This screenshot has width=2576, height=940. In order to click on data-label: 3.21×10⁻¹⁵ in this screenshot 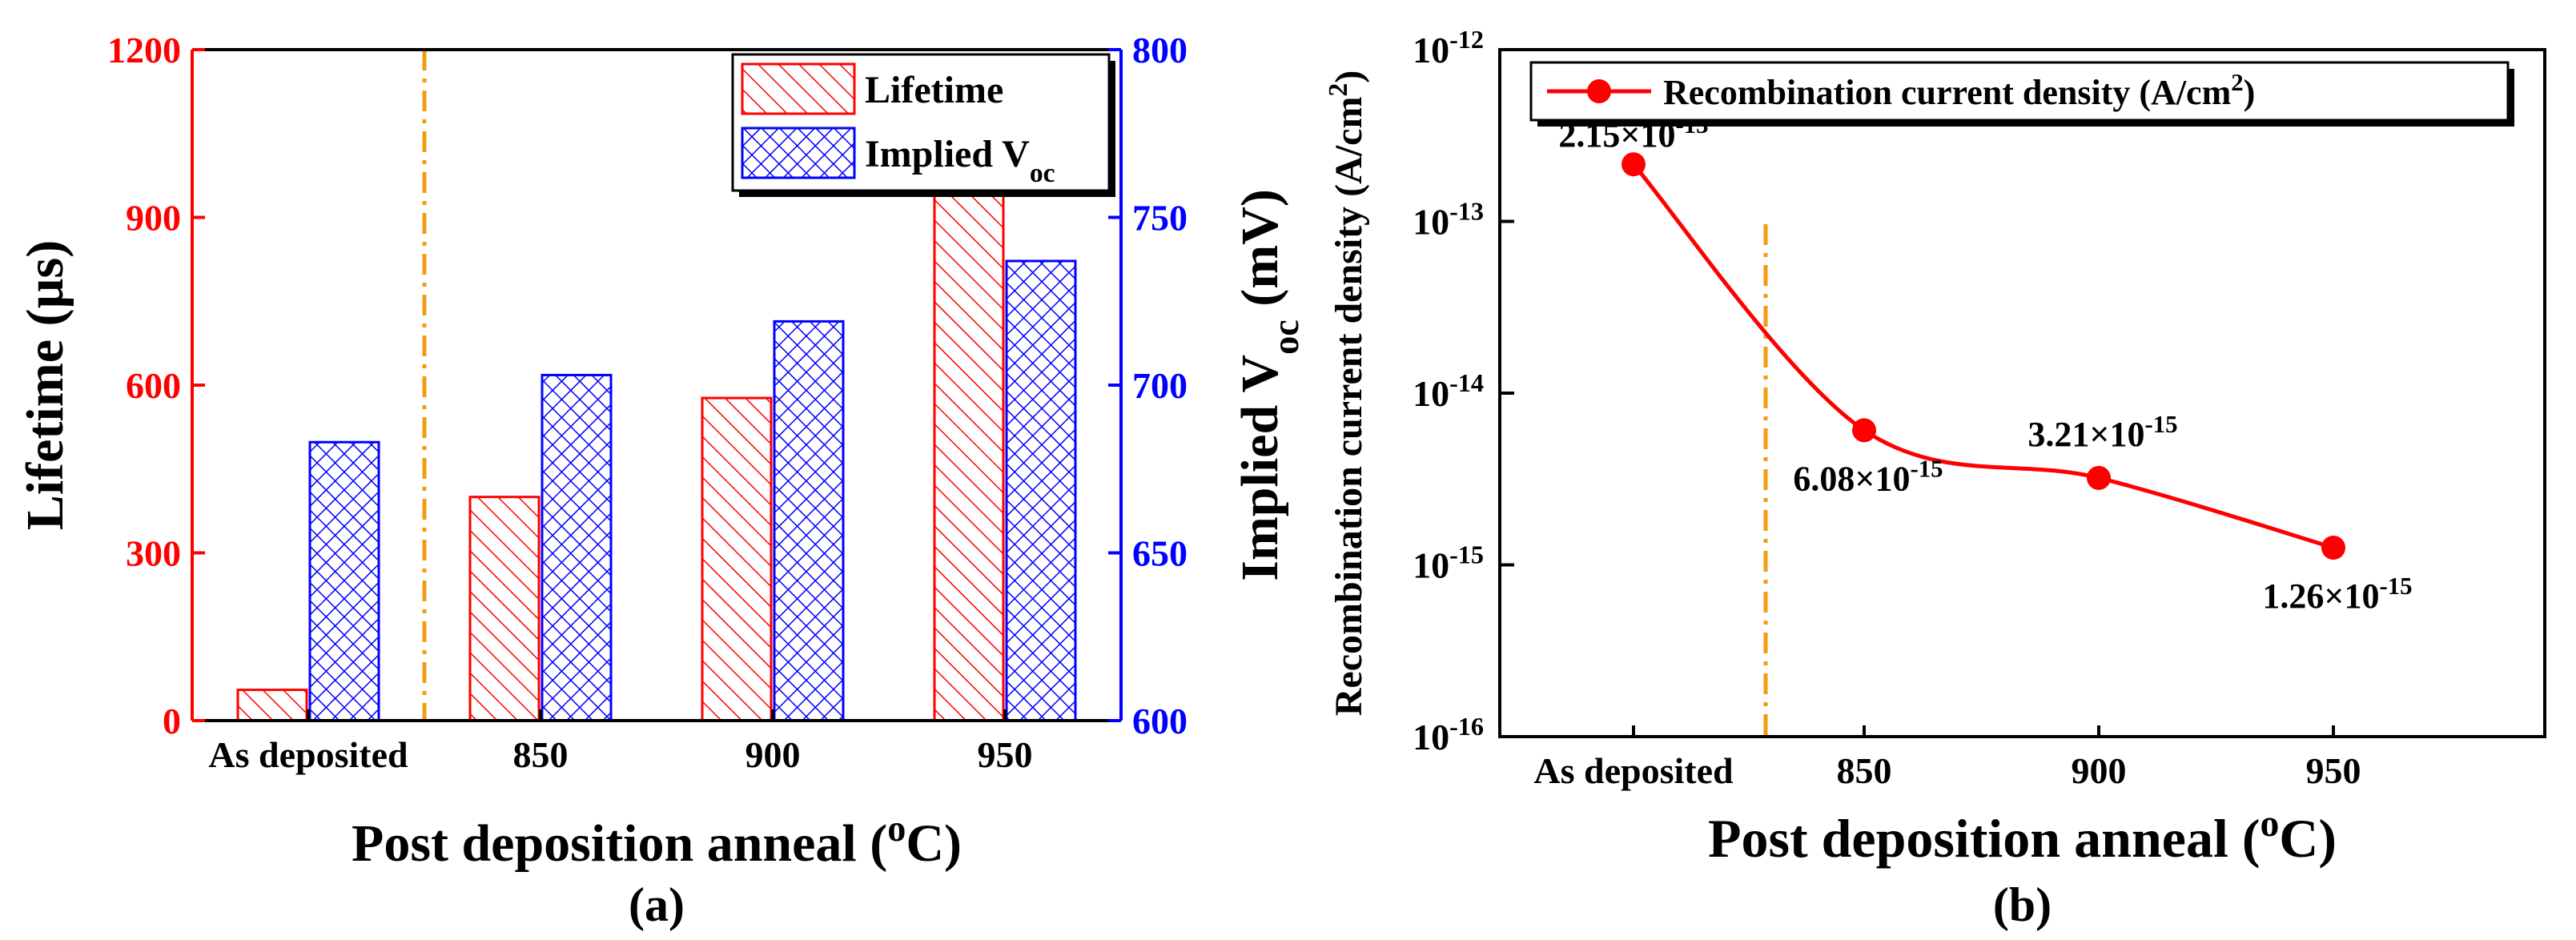, I will do `click(2102, 432)`.